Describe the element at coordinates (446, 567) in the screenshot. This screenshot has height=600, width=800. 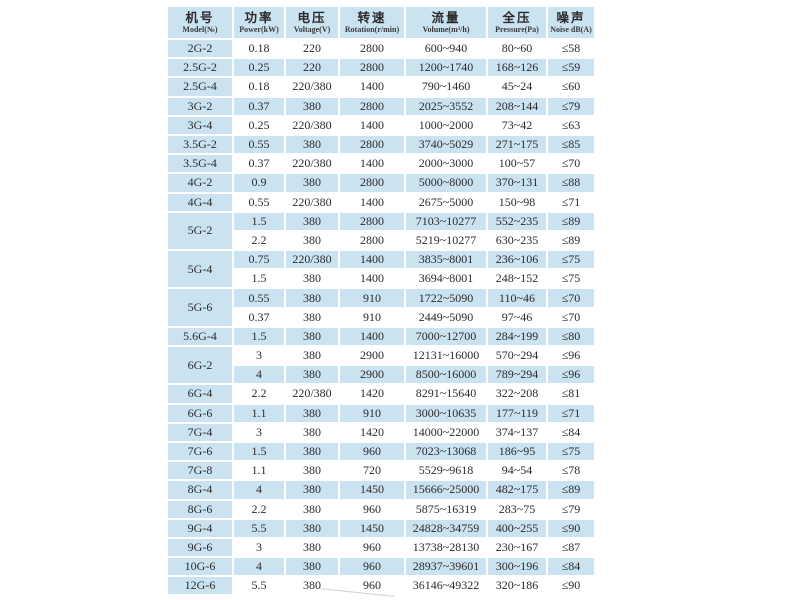
I see `value-cell-volume: 28937~39601` at that location.